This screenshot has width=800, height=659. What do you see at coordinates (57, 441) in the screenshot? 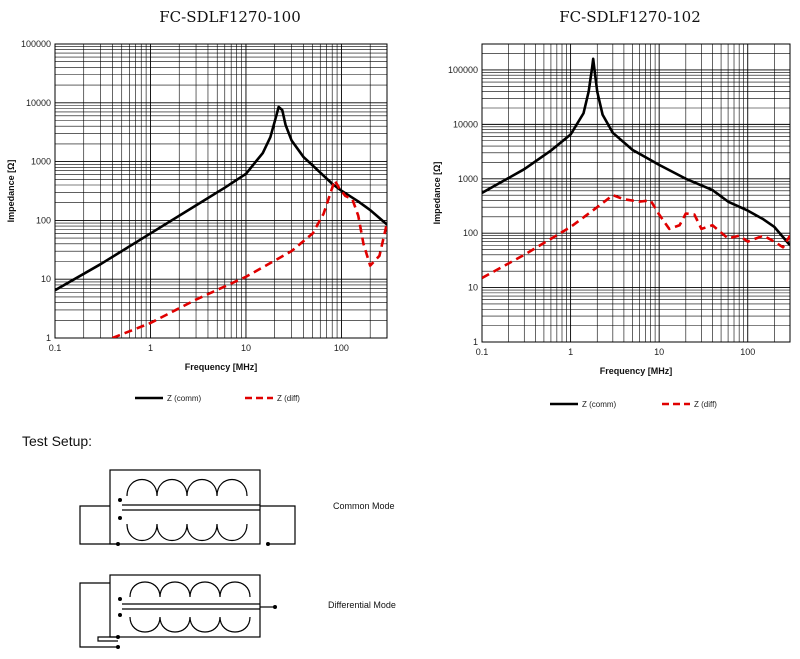
I see `test-setup-heading: Test Setup:` at bounding box center [57, 441].